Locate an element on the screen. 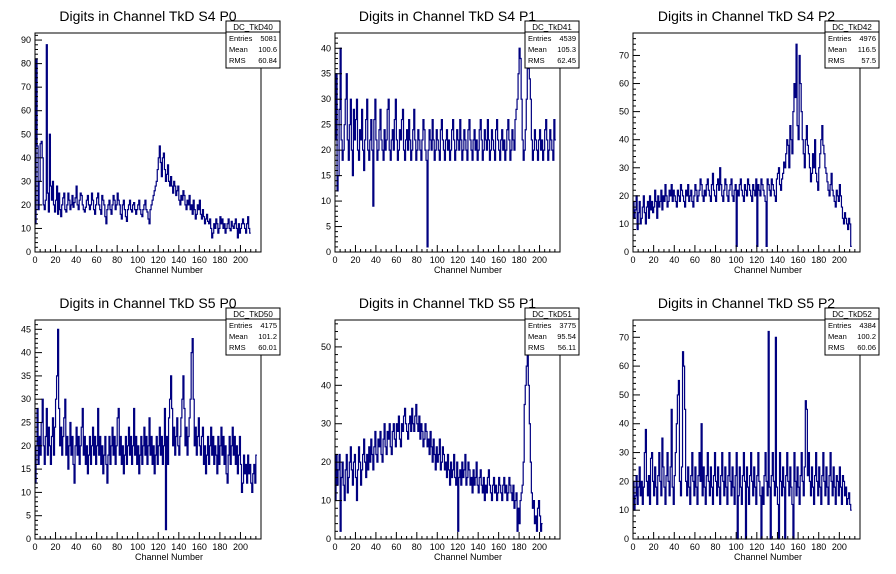  stats-value: 100.6 is located at coordinates (267, 49).